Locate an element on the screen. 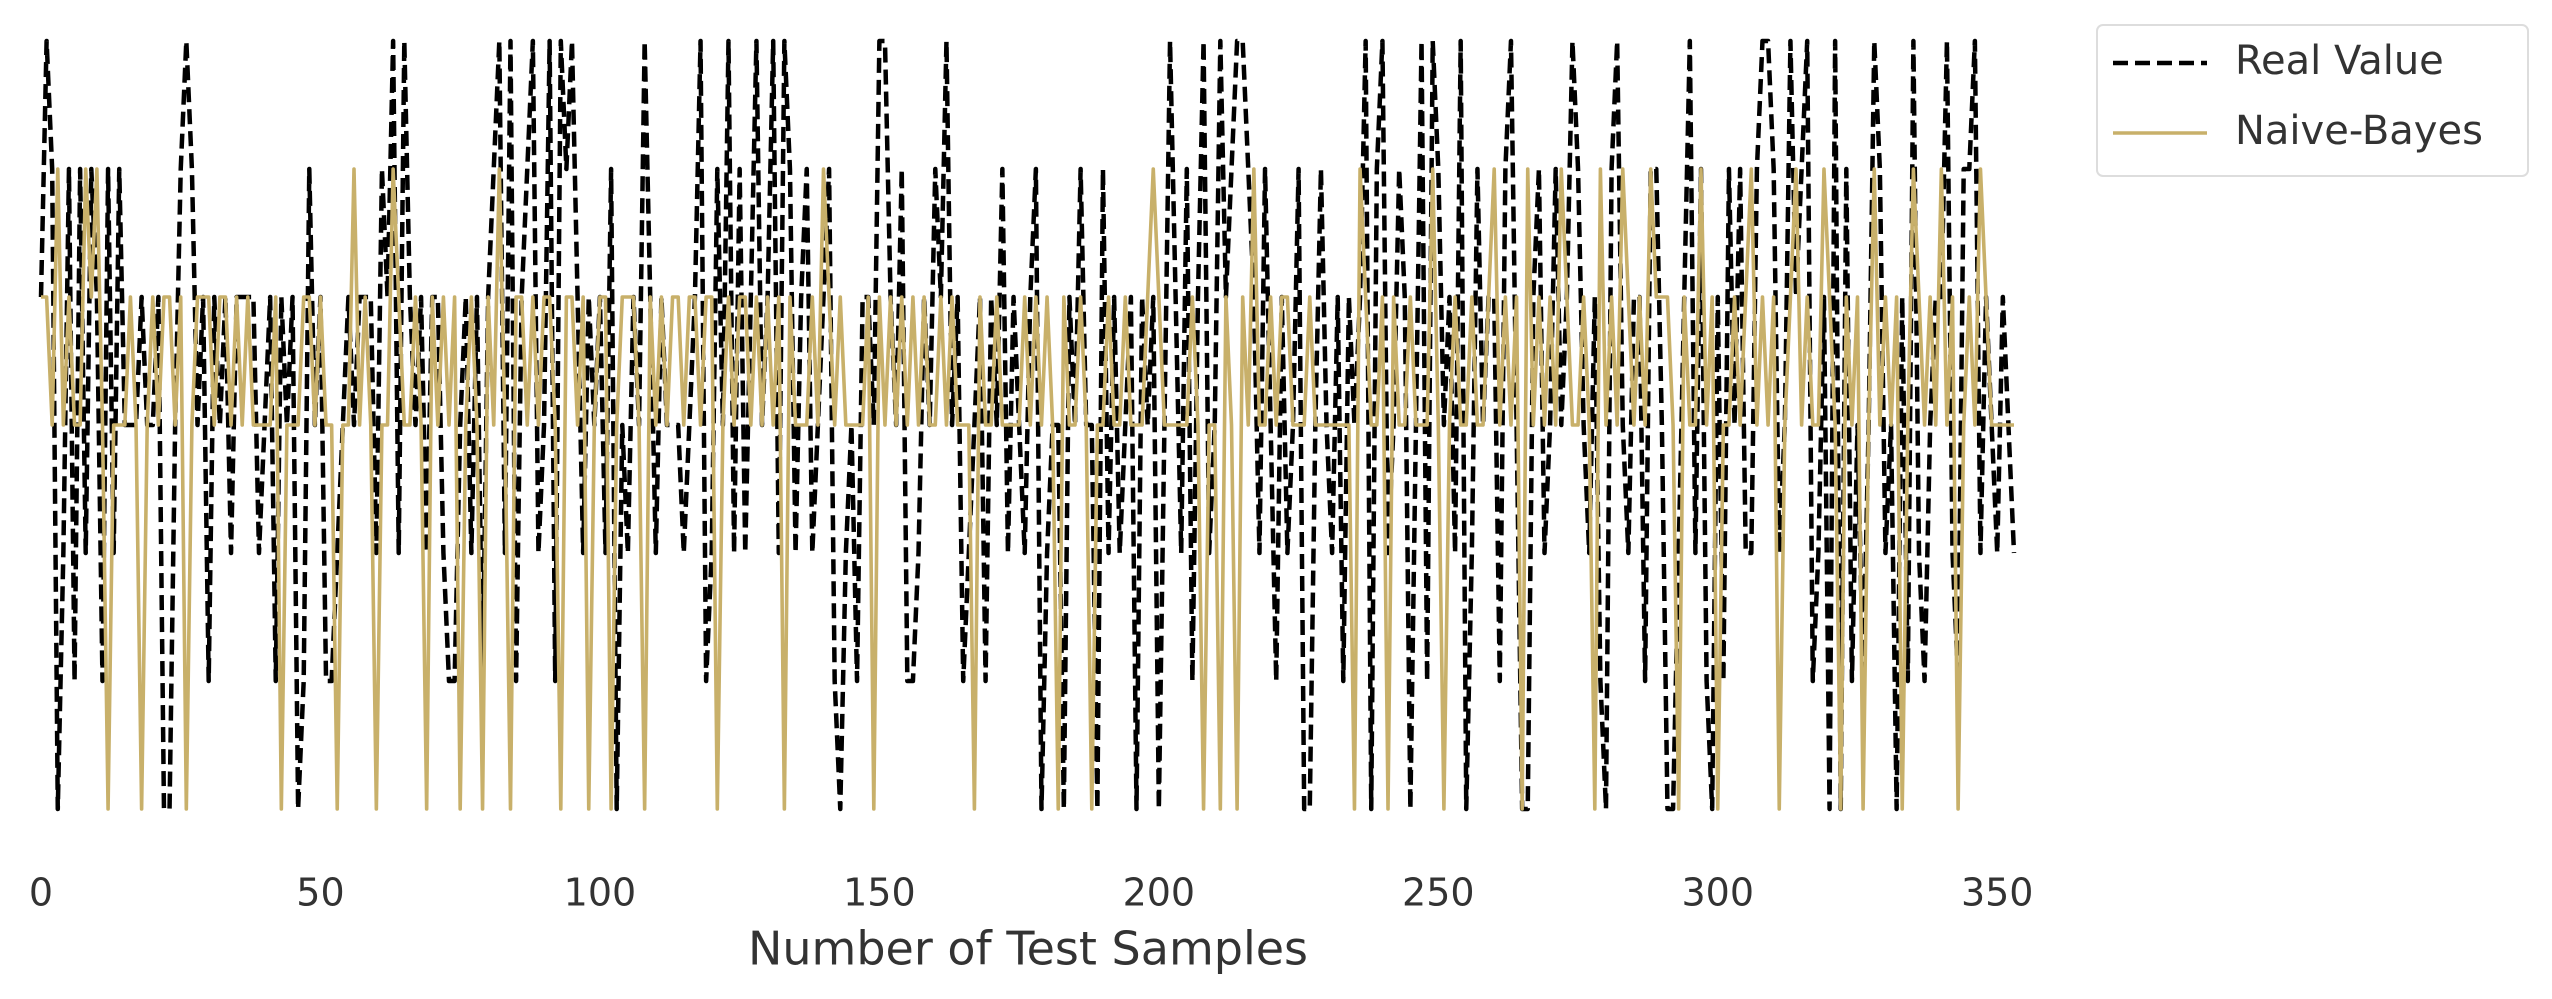 The height and width of the screenshot is (999, 2552). x-axis-label: Number of Test Samples is located at coordinates (1028, 949).